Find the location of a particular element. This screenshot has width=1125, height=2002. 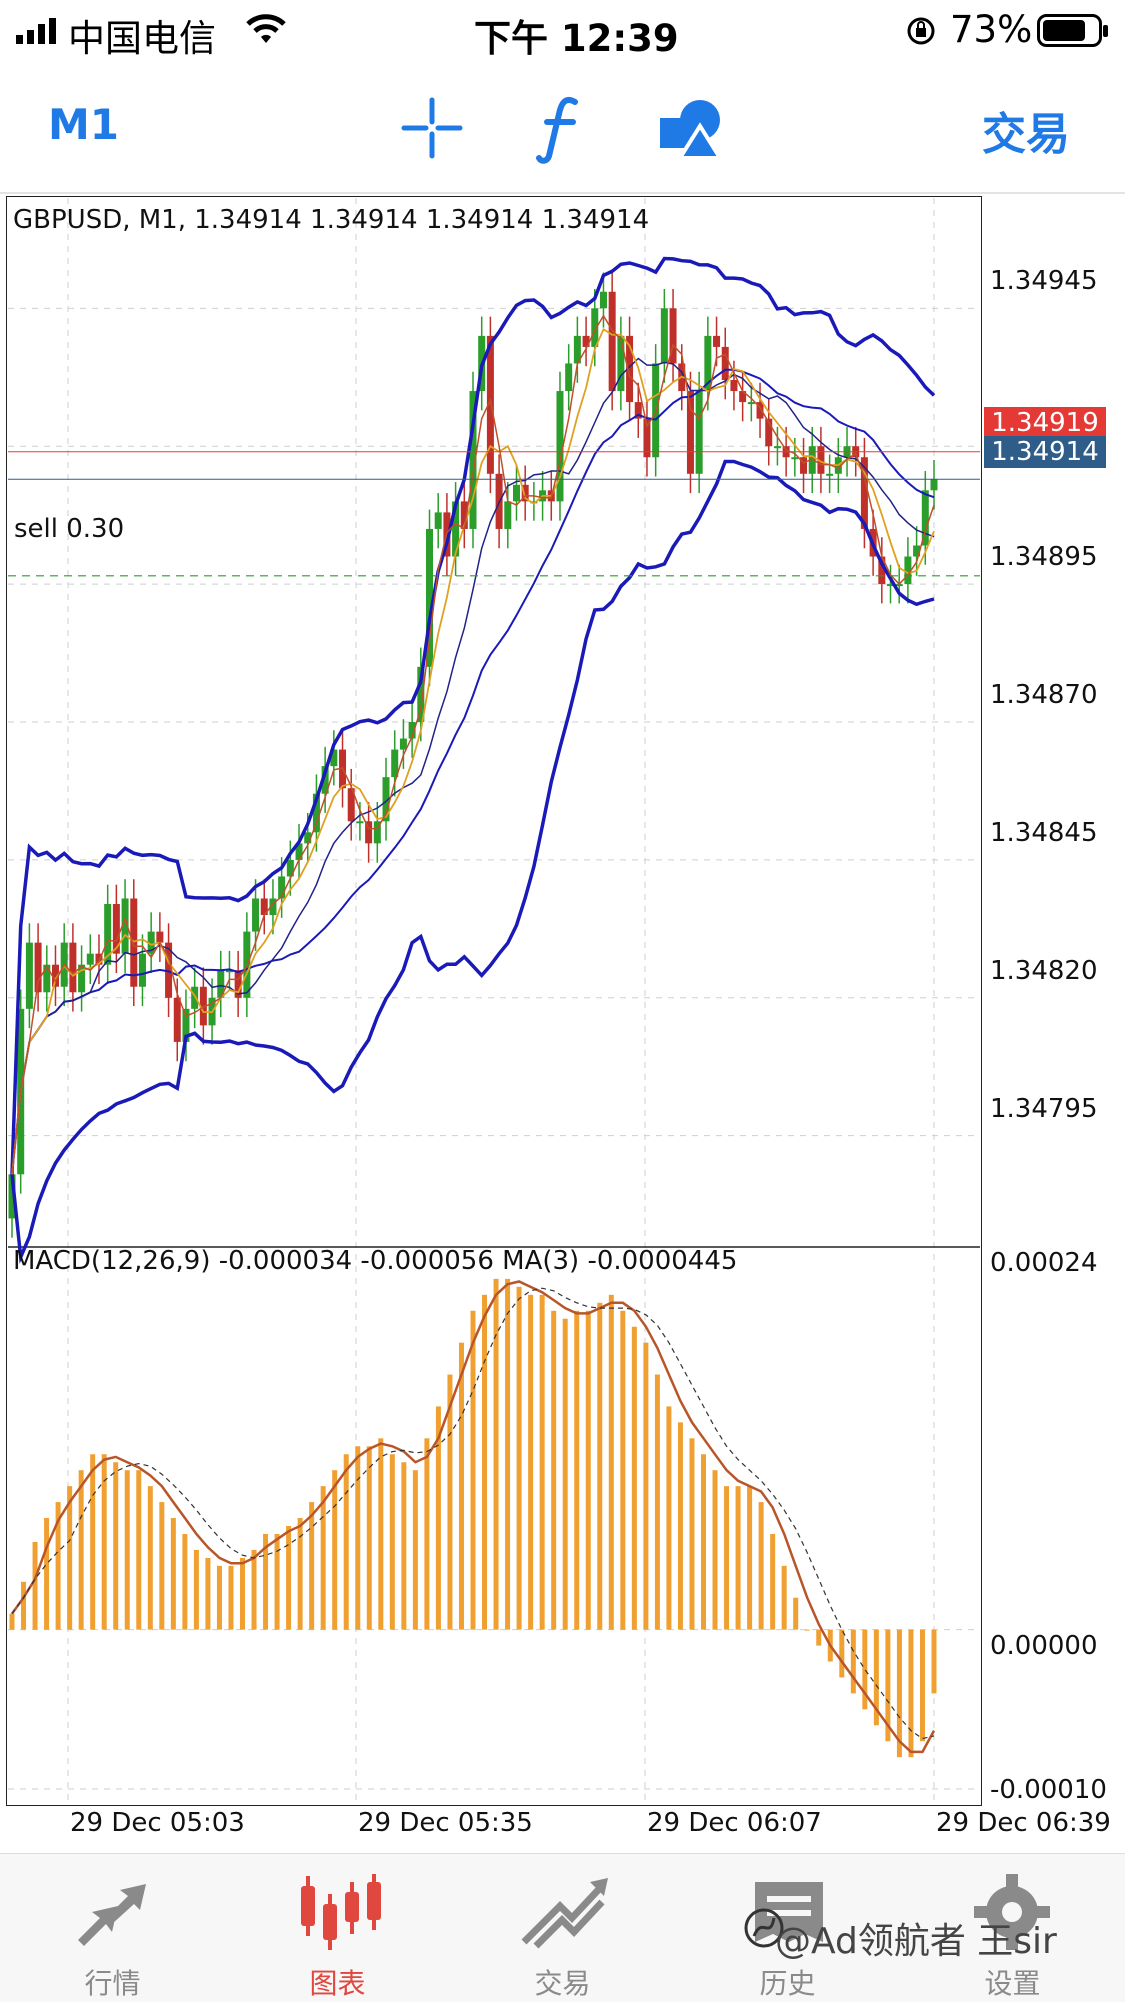

watermark-logo-icon is located at coordinates (764, 1928).